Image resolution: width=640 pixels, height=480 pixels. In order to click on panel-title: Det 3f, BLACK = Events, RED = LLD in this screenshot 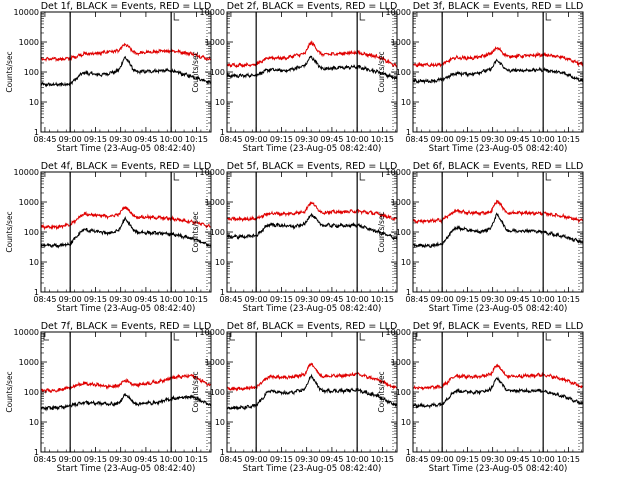, I will do `click(498, 6)`.